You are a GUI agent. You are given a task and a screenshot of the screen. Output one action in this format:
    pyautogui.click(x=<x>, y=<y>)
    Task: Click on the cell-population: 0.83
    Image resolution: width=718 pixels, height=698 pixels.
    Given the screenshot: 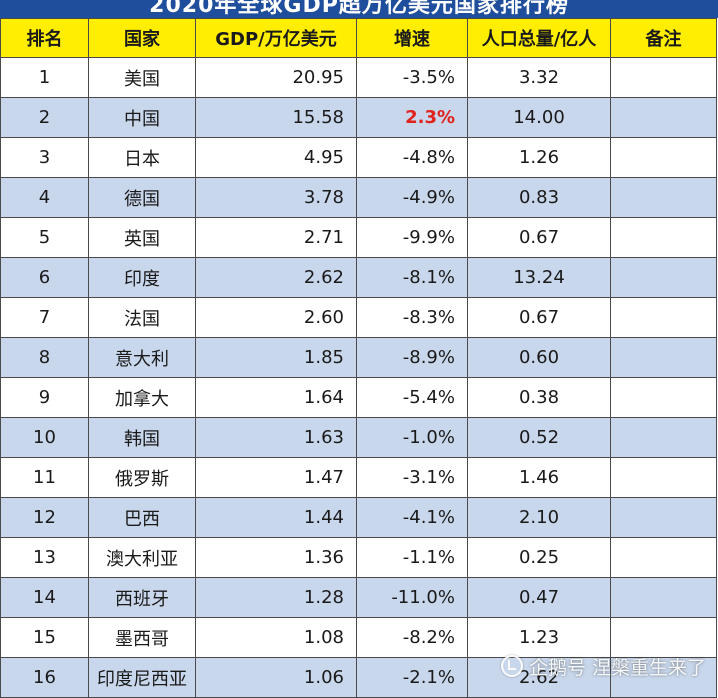 What is the action you would take?
    pyautogui.click(x=539, y=197)
    